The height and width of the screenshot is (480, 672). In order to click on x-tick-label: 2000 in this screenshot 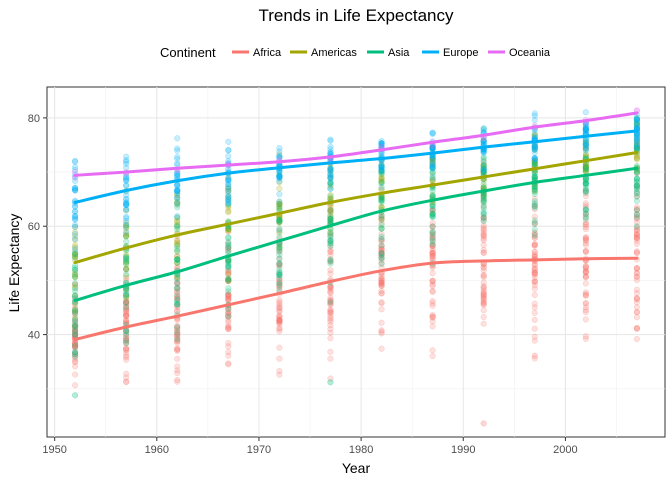, I will do `click(565, 450)`.